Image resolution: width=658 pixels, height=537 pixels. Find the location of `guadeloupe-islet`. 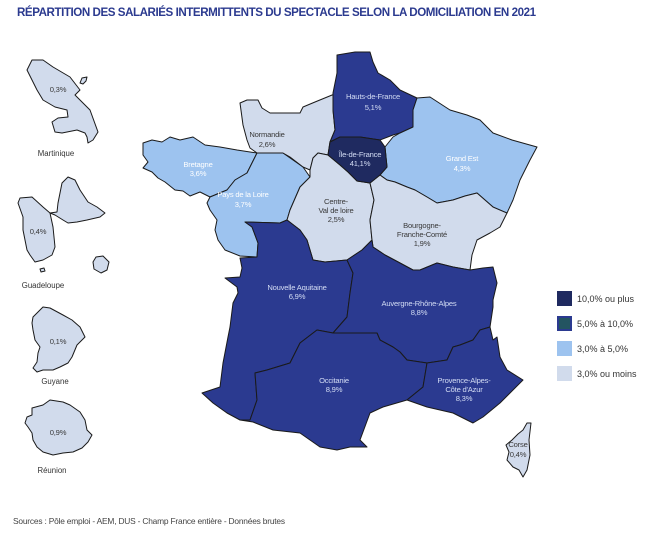

guadeloupe-islet is located at coordinates (42, 270).